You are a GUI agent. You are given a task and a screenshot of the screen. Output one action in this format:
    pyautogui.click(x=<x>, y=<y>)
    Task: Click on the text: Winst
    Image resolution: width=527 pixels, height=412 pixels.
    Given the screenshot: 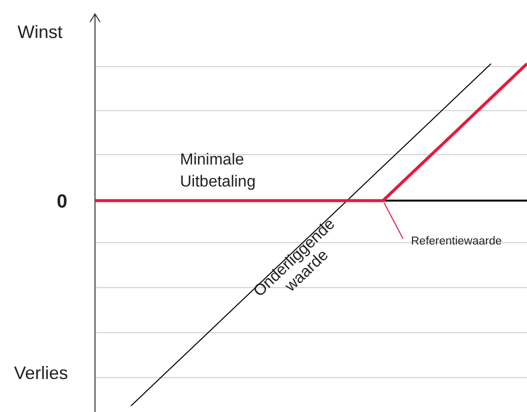 What is the action you would take?
    pyautogui.click(x=40, y=32)
    